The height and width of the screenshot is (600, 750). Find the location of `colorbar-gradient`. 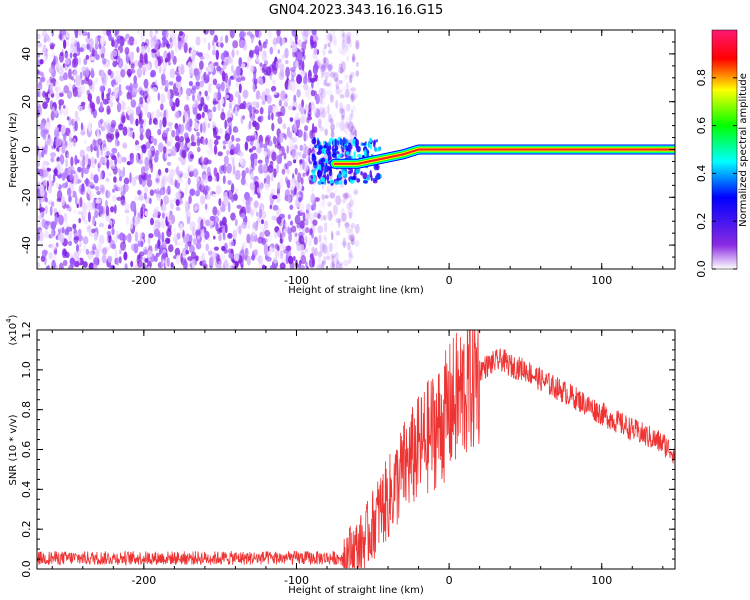

colorbar-gradient is located at coordinates (724, 149).